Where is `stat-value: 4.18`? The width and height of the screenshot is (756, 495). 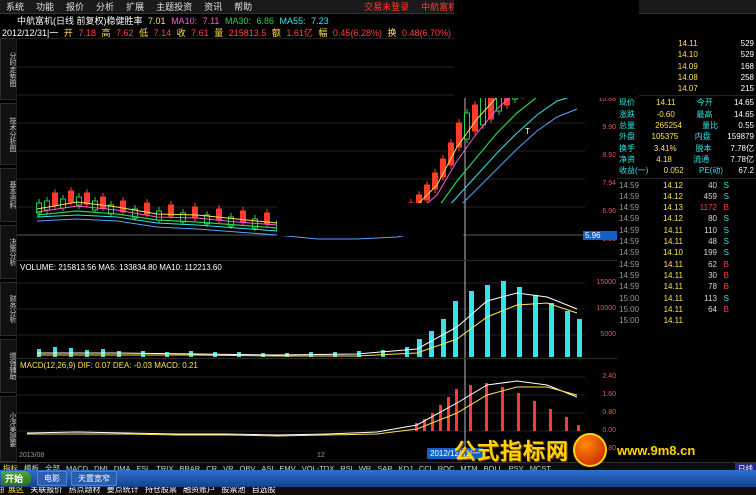
stat-value: 4.18 is located at coordinates (664, 159).